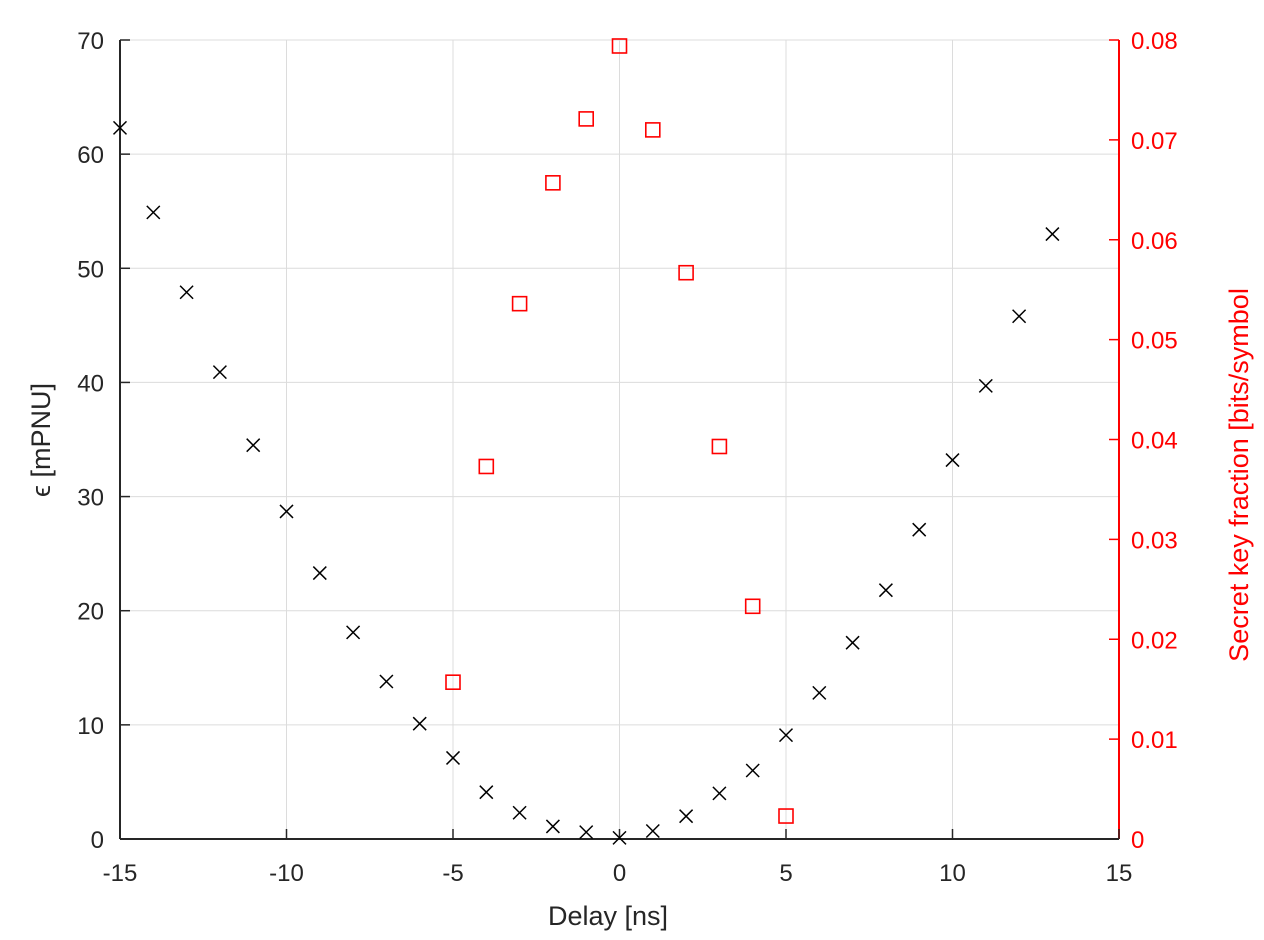 Image resolution: width=1264 pixels, height=940 pixels. I want to click on left-y-tick-label: 30, so click(90, 498).